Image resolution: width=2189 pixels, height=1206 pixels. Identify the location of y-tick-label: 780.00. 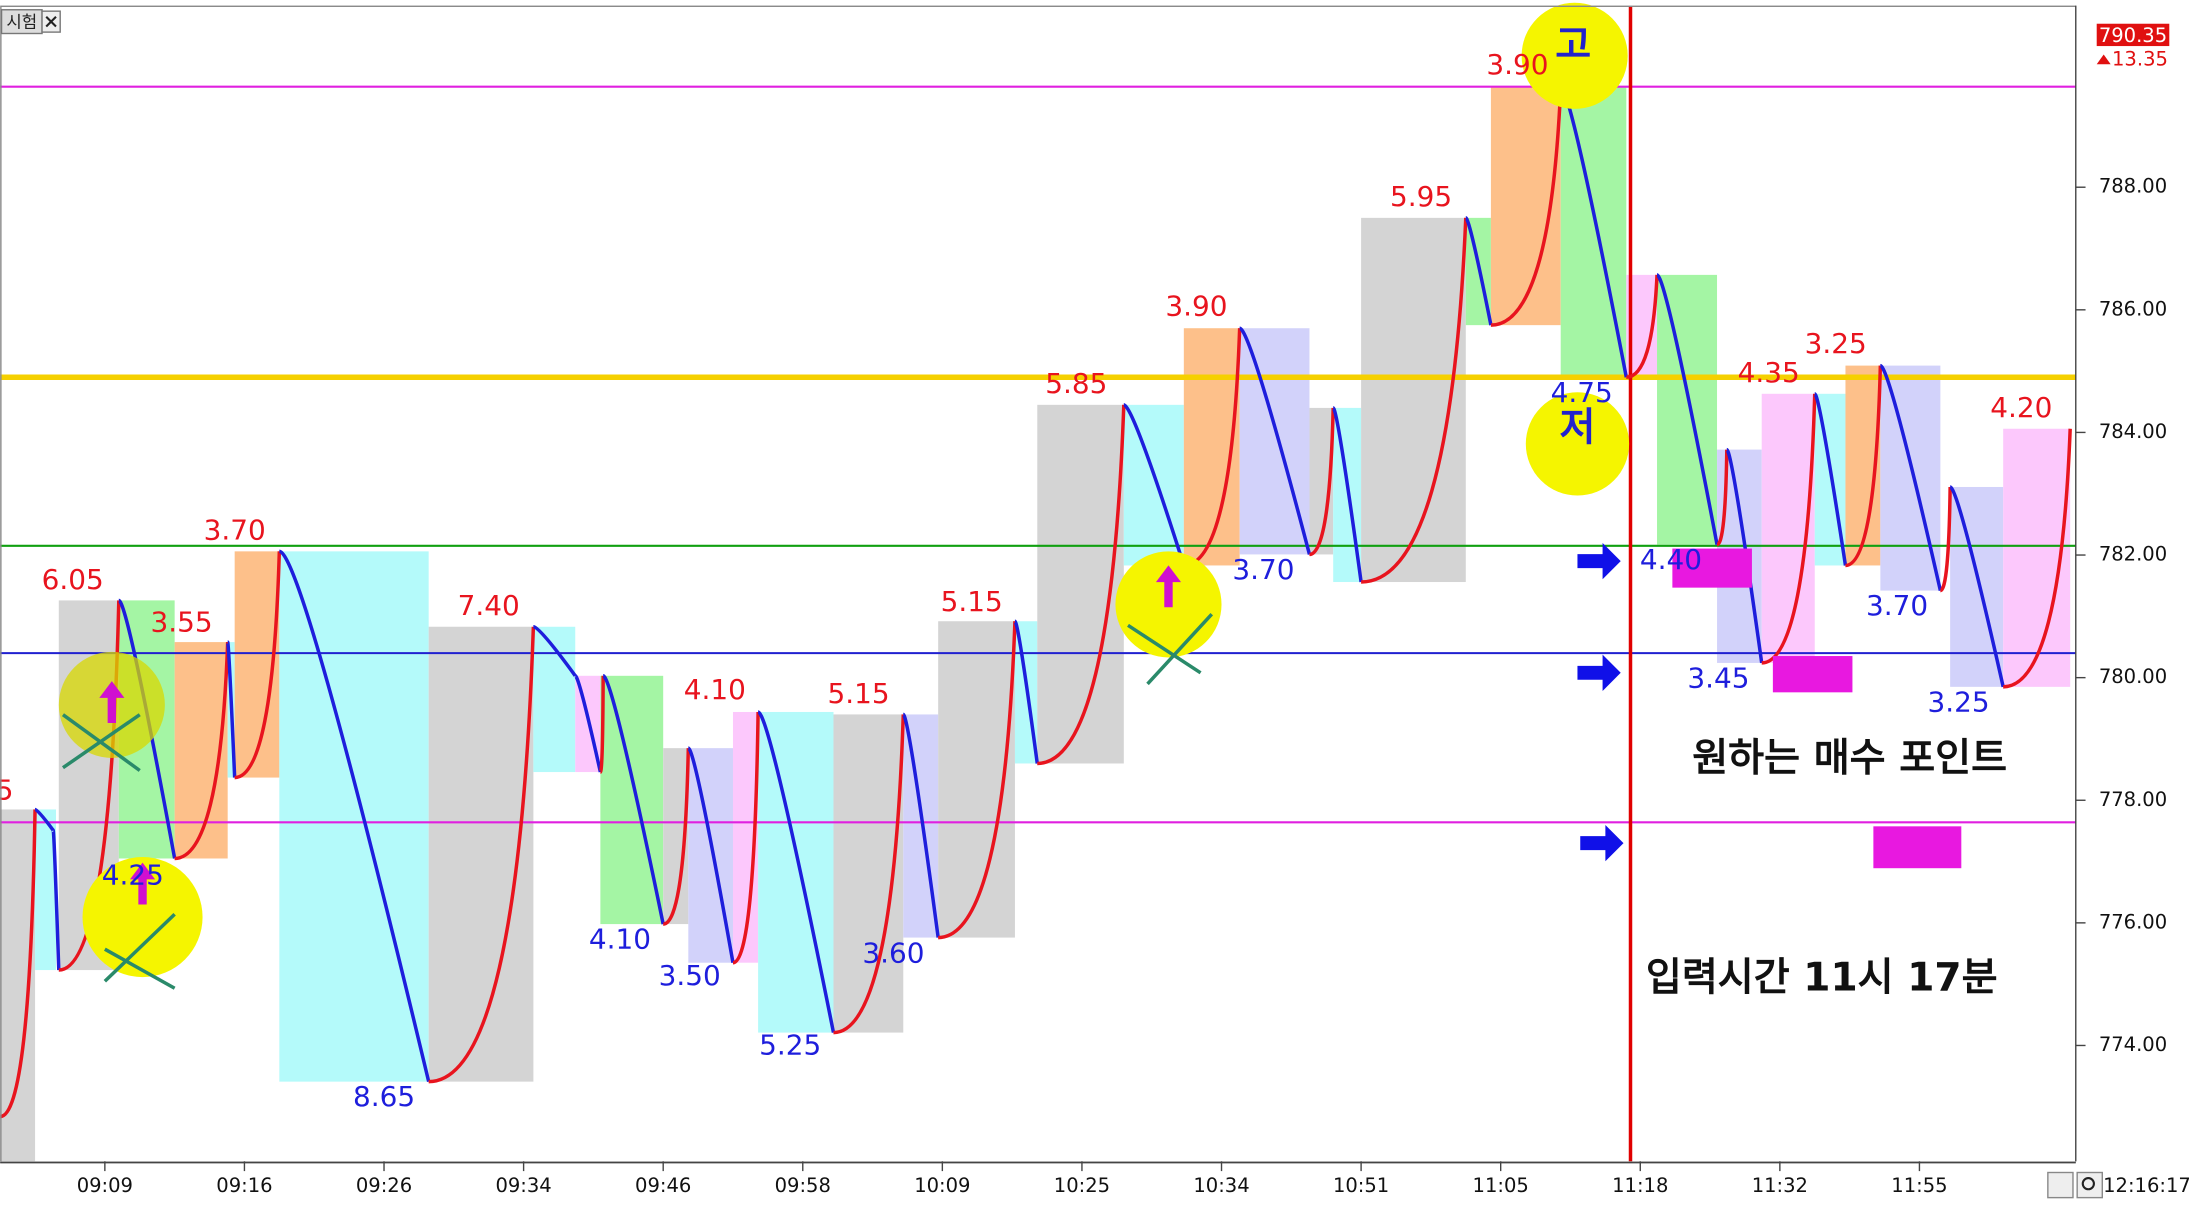
(2133, 676).